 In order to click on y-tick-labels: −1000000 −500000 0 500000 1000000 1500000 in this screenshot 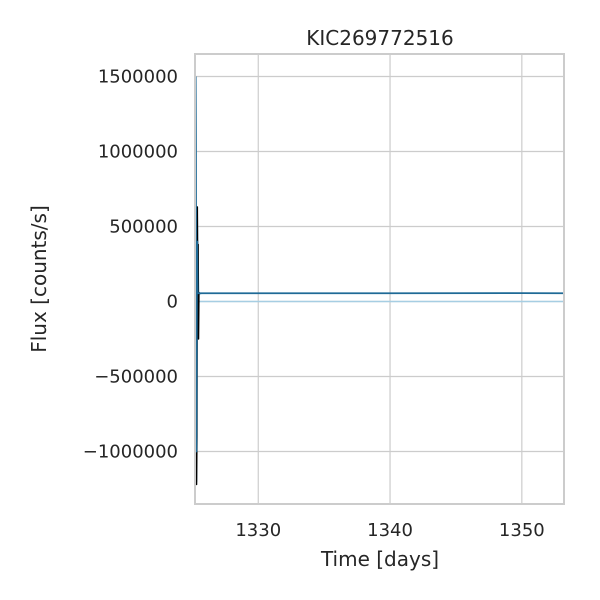, I will do `click(130, 265)`.